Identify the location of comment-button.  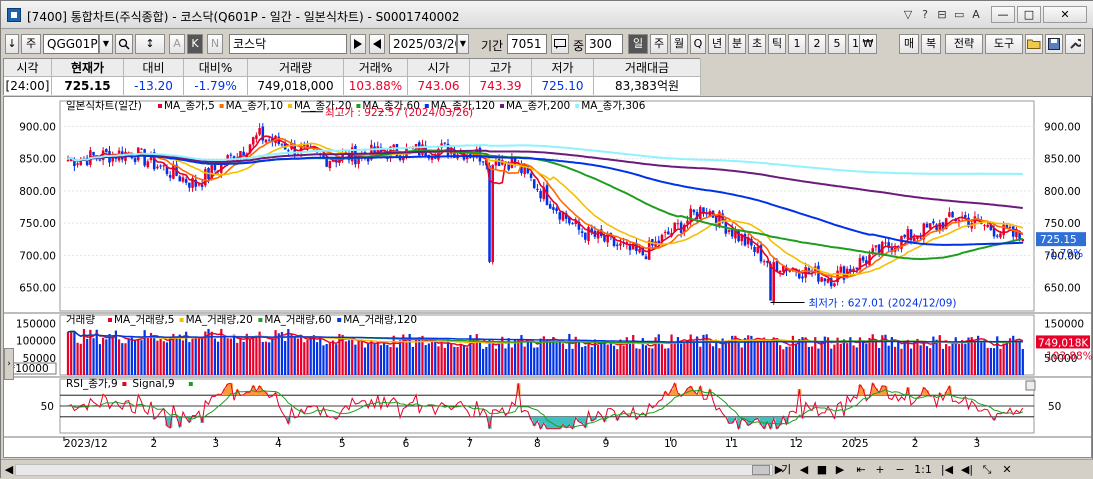
(560, 44).